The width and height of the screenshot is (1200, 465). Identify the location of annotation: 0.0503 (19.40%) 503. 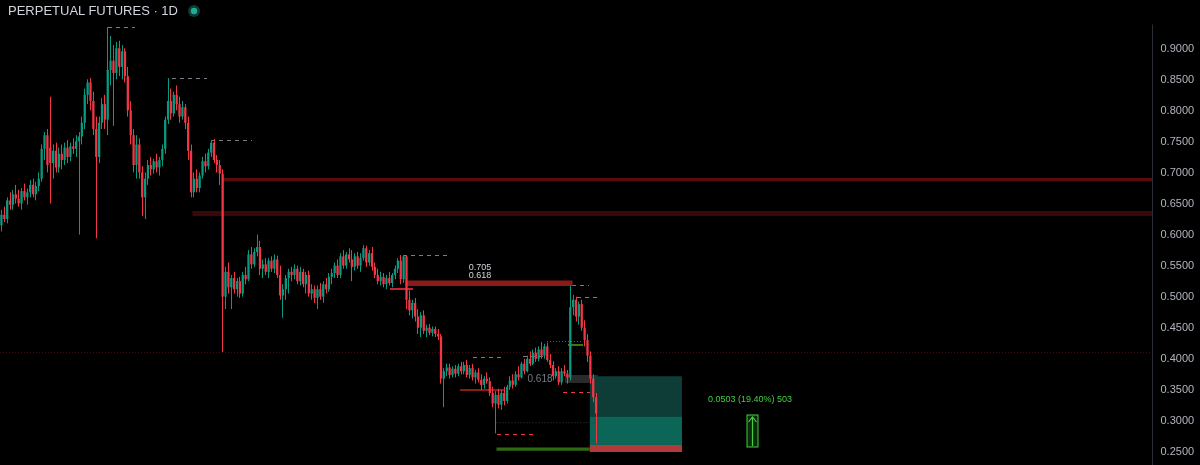
(750, 399).